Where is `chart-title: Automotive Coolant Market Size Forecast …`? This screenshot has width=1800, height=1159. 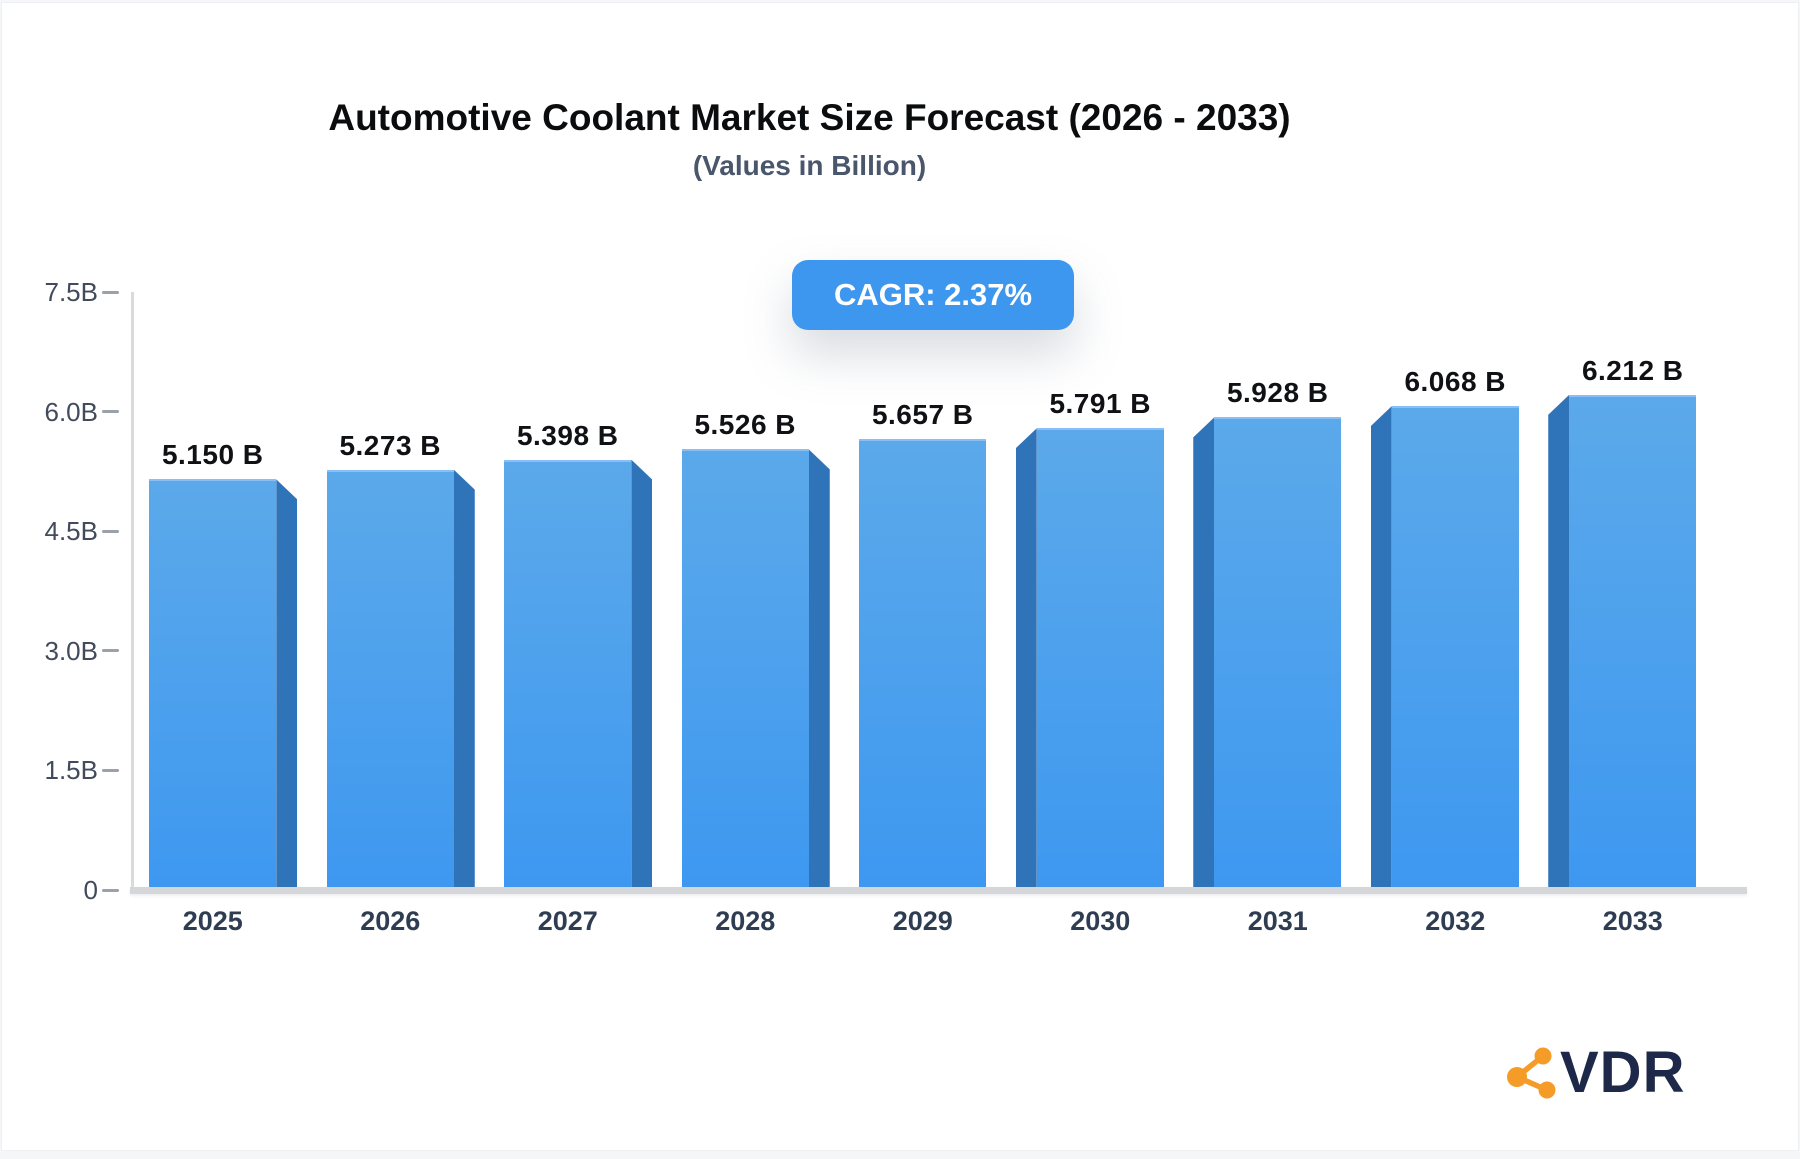 chart-title: Automotive Coolant Market Size Forecast … is located at coordinates (809, 117).